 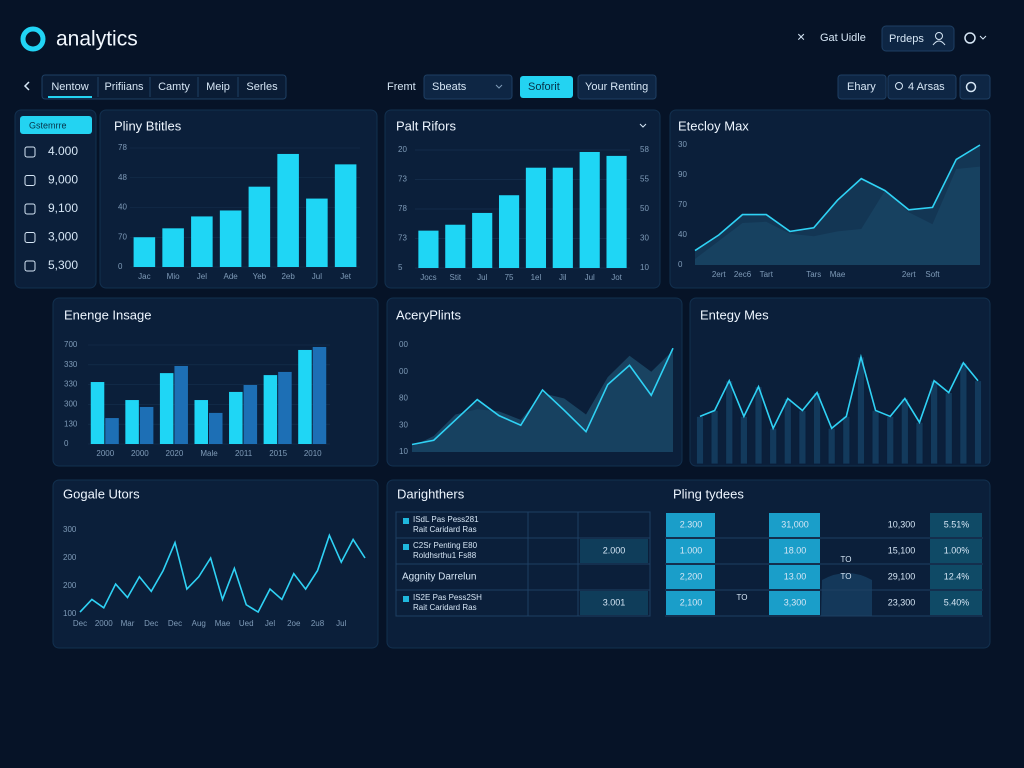 I want to click on table-title: Darighthers, so click(x=431, y=493).